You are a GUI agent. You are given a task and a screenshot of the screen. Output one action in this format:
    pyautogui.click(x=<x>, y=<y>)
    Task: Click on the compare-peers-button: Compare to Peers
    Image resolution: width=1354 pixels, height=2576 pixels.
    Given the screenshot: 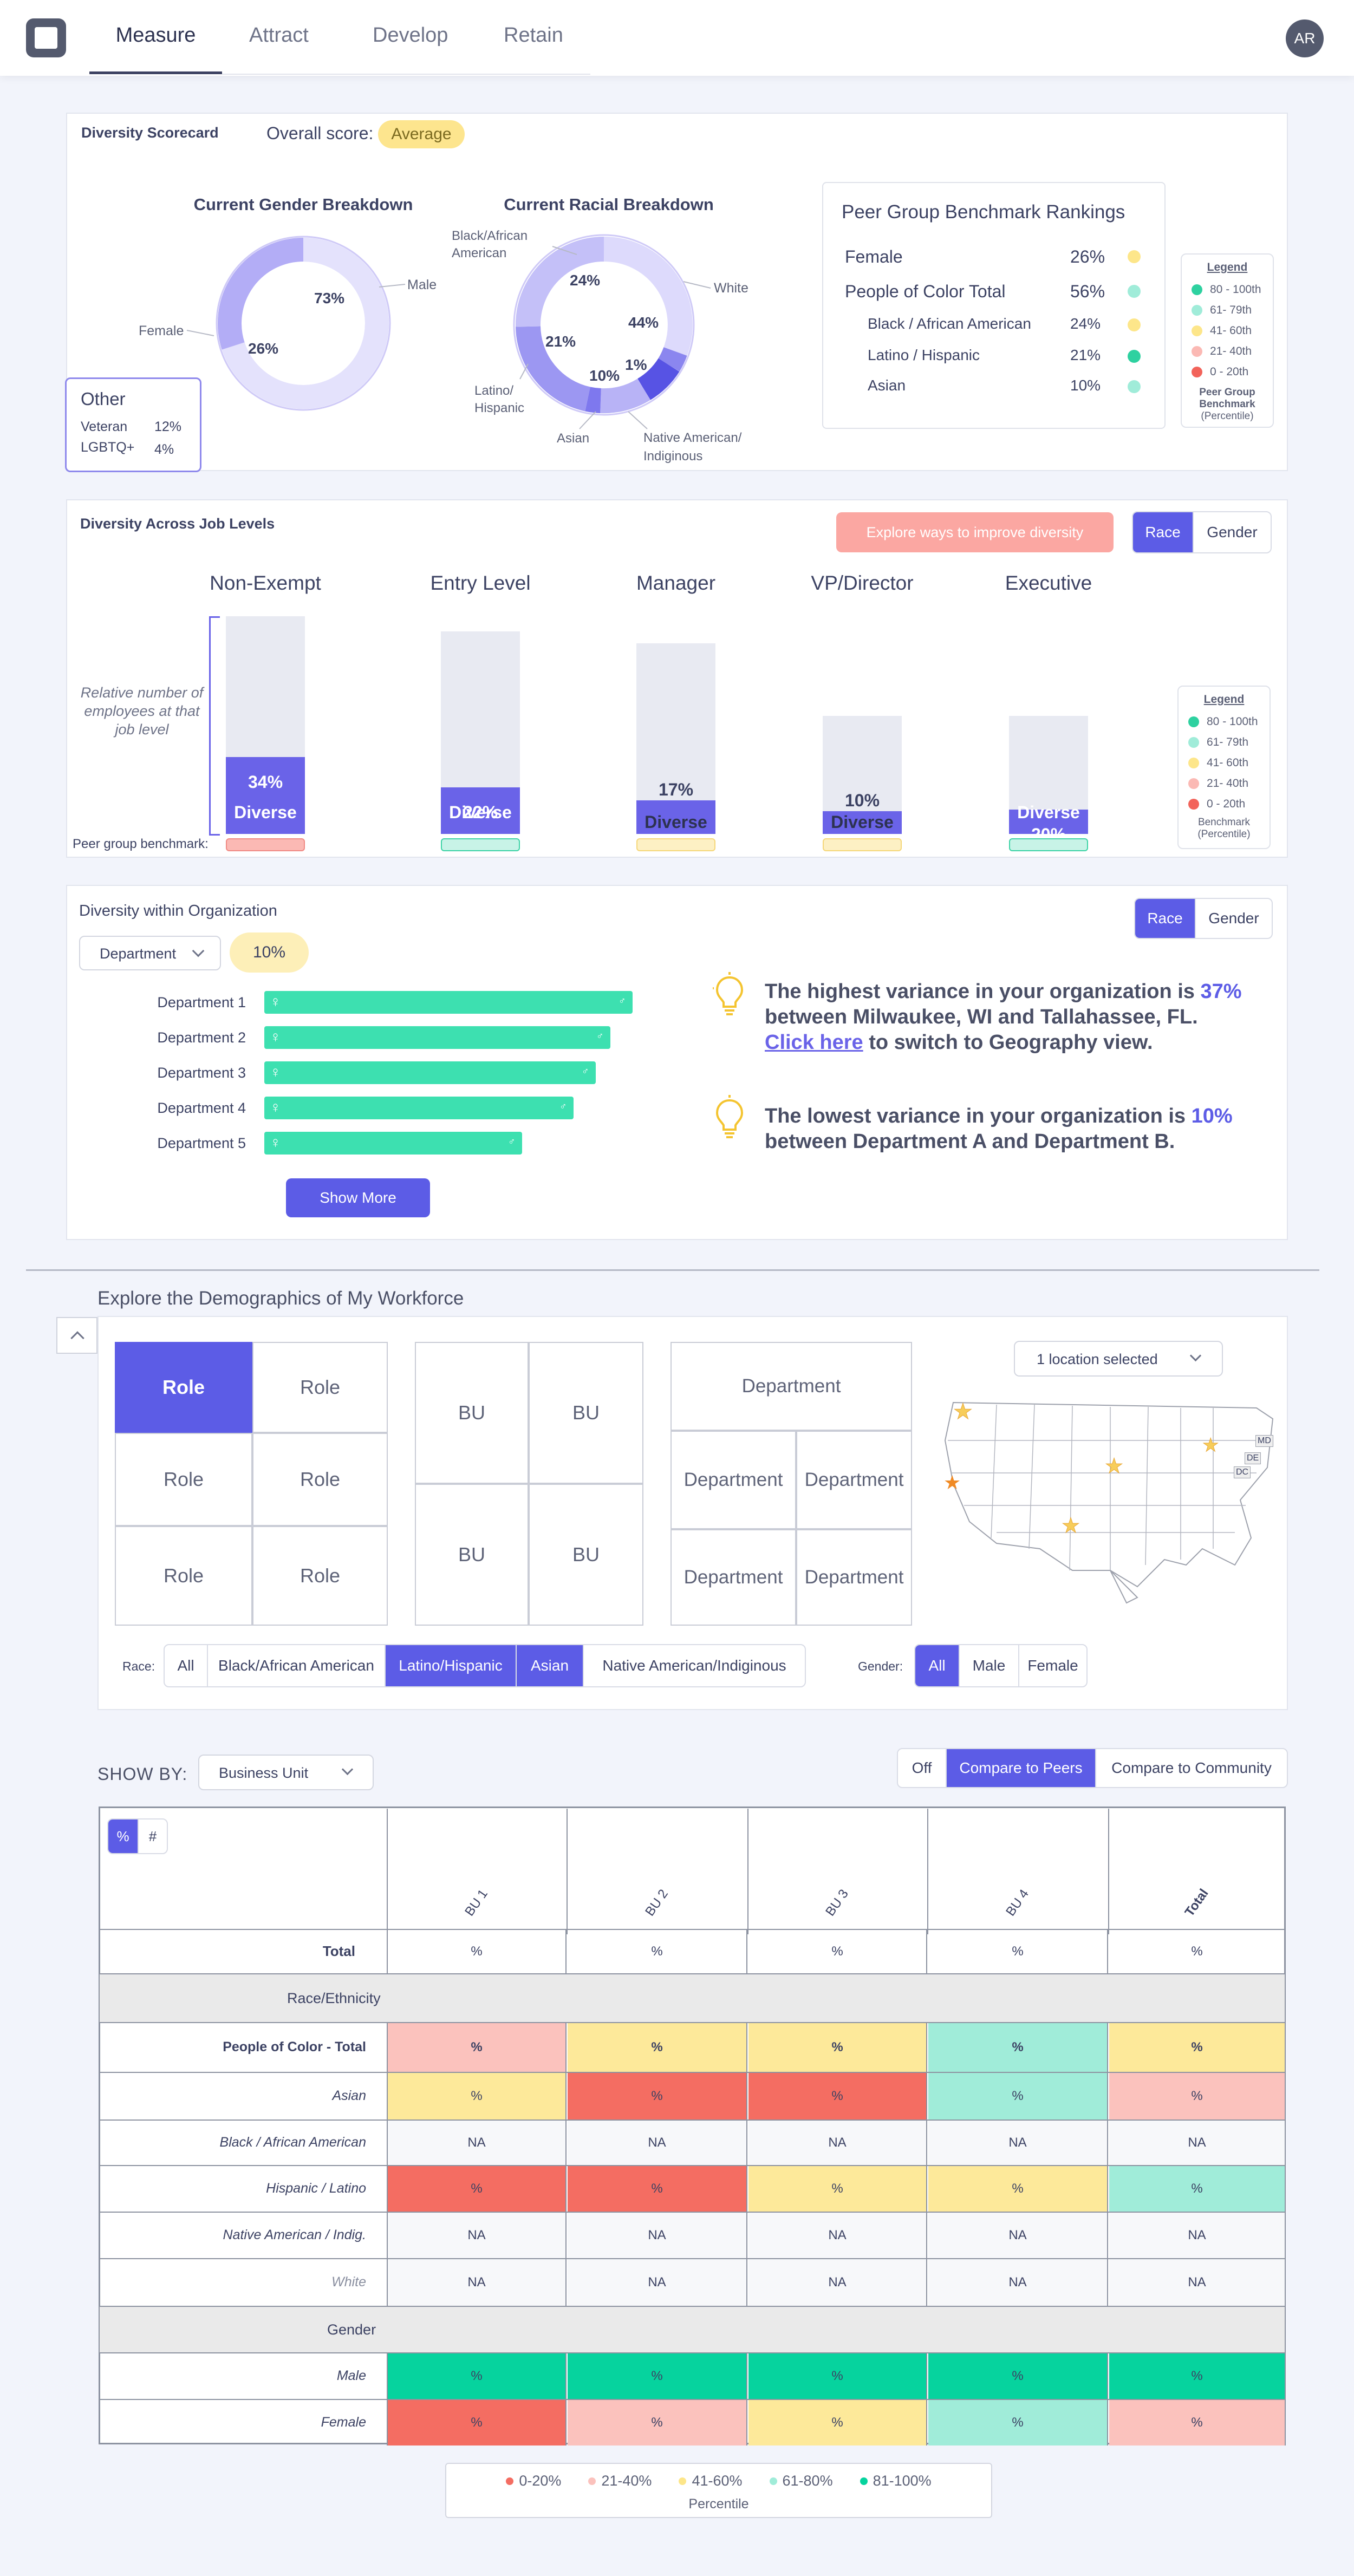 What is the action you would take?
    pyautogui.click(x=1021, y=1768)
    